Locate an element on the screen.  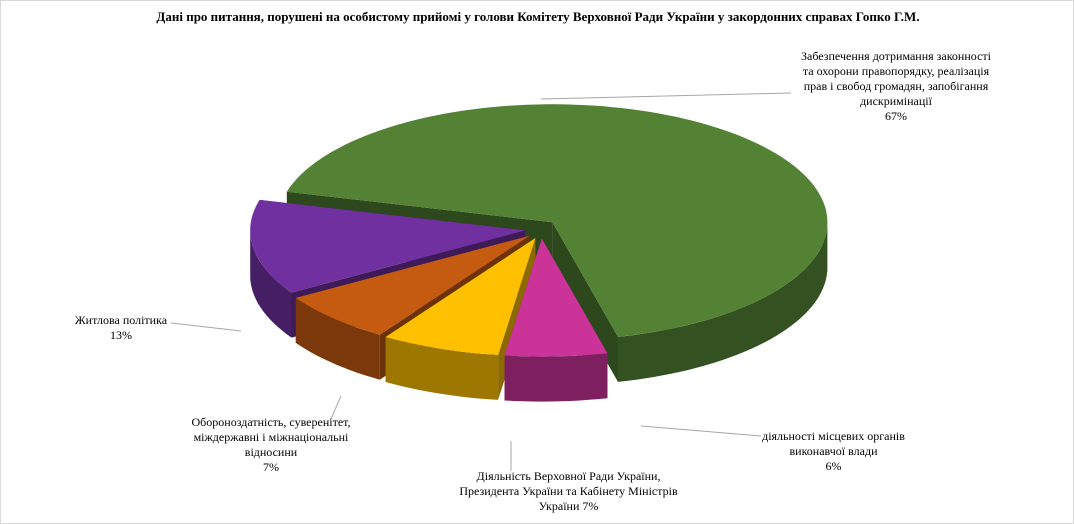
data-label: Житлова політика 13% is located at coordinates (121, 328).